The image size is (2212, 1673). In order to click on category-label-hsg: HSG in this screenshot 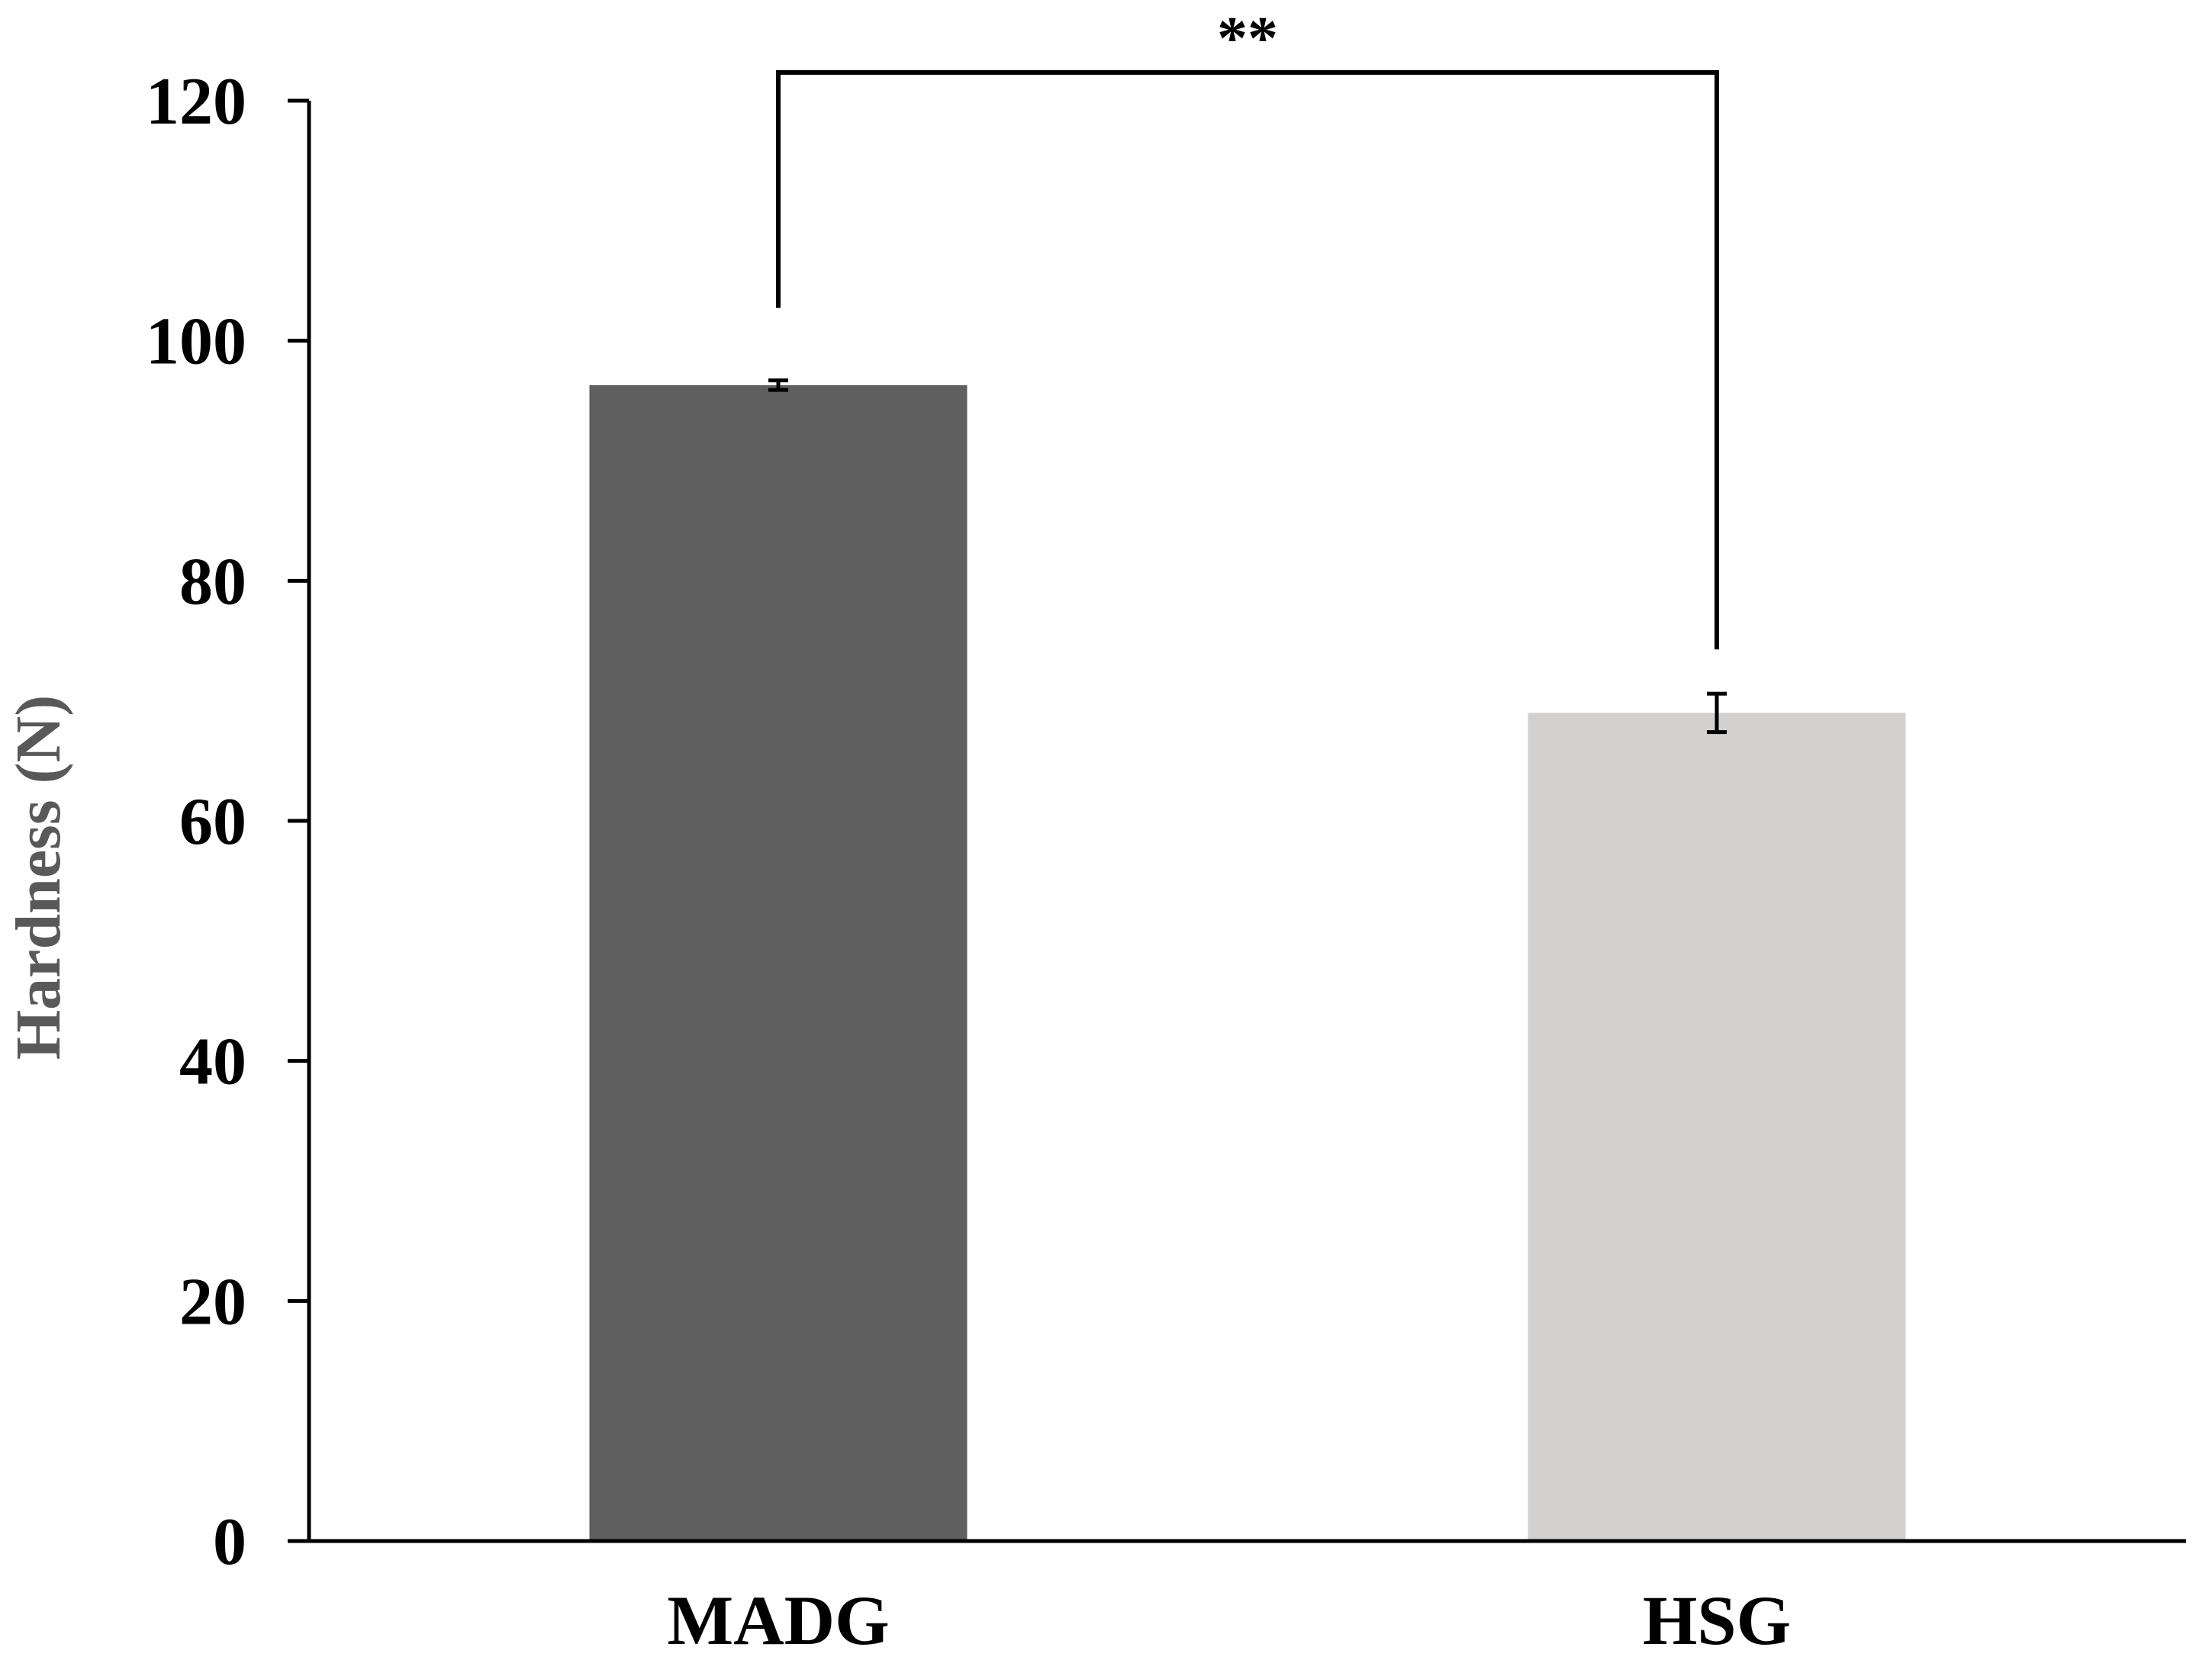, I will do `click(1717, 1620)`.